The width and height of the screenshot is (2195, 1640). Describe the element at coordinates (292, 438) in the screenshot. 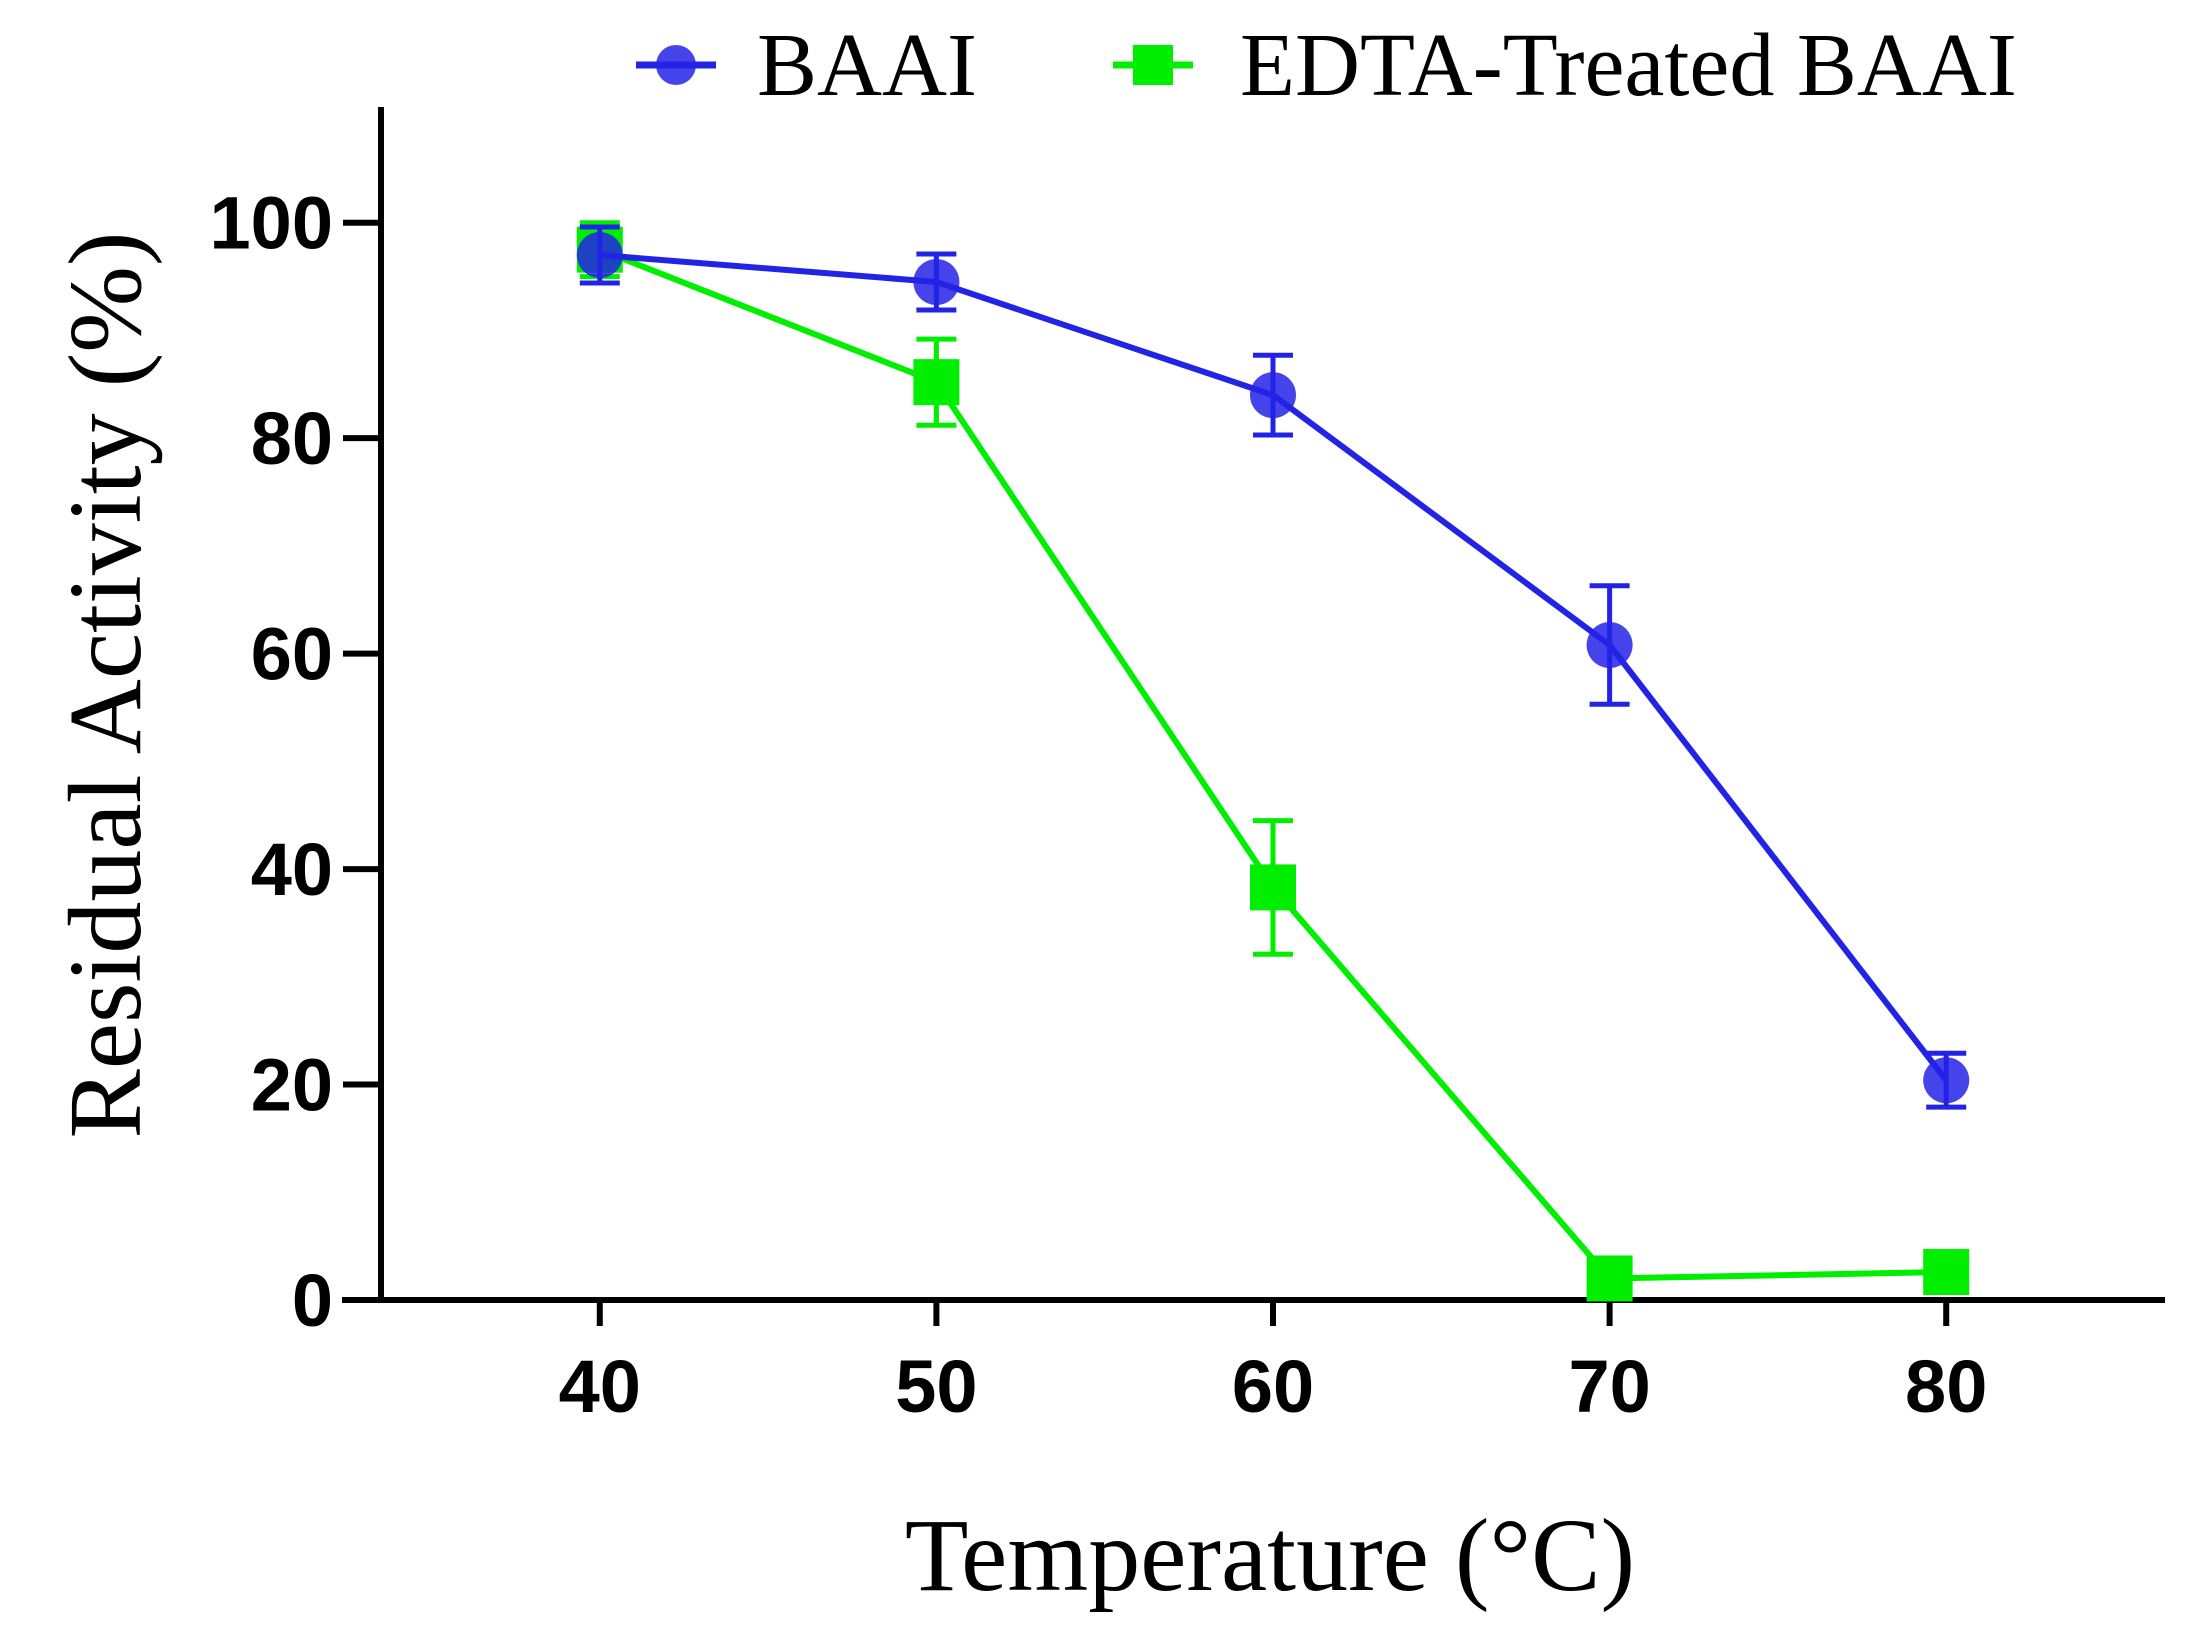

I see `y-tick-label-80: 80` at that location.